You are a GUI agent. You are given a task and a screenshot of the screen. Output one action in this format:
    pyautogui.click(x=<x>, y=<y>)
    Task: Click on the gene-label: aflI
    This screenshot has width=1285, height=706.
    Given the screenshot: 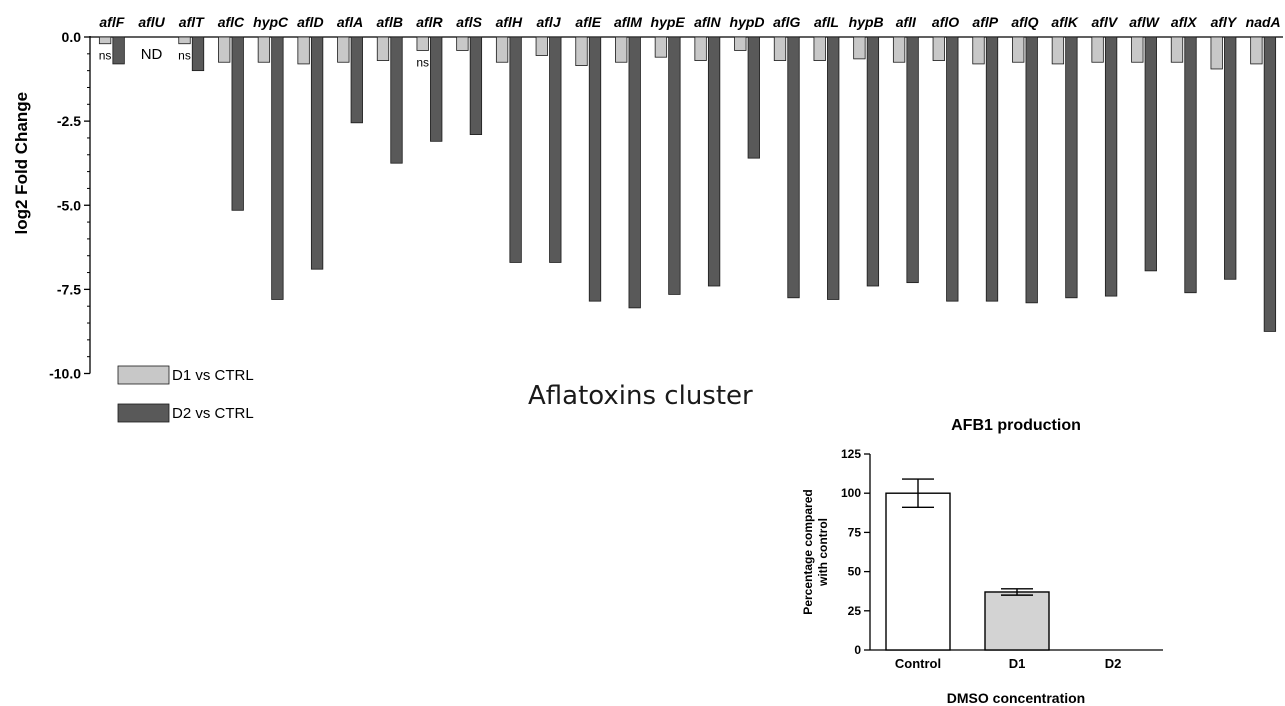 What is the action you would take?
    pyautogui.click(x=906, y=22)
    